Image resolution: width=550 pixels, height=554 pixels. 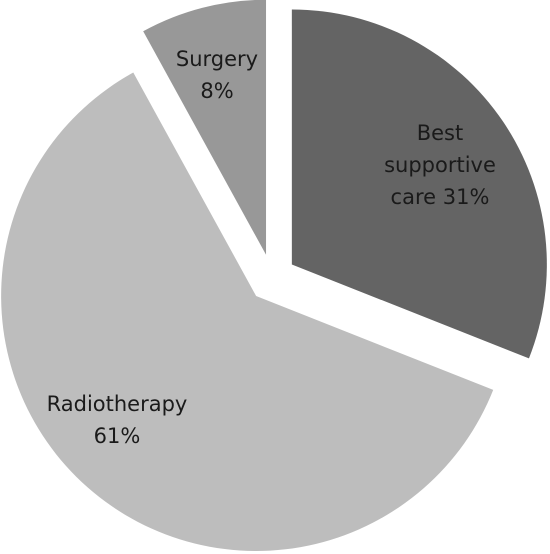 I want to click on slice-label: Radiotherapy 61%, so click(x=117, y=420).